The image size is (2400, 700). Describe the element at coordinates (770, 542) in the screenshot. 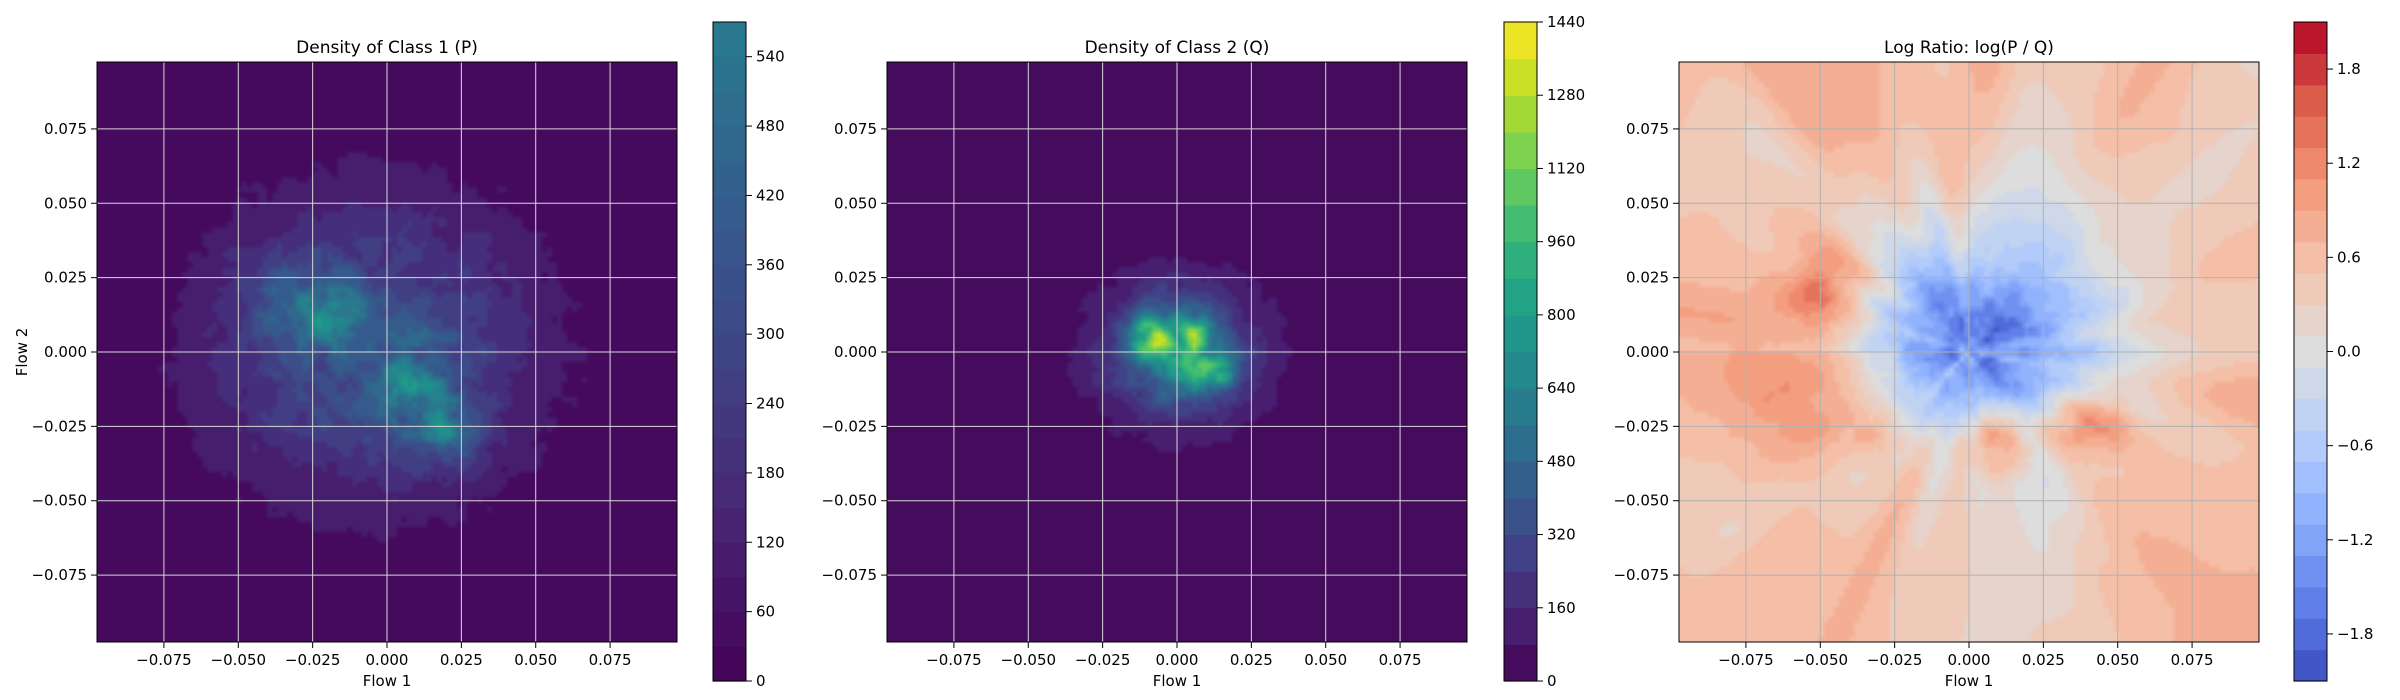

I see `colorbar-tick-label: 120` at that location.